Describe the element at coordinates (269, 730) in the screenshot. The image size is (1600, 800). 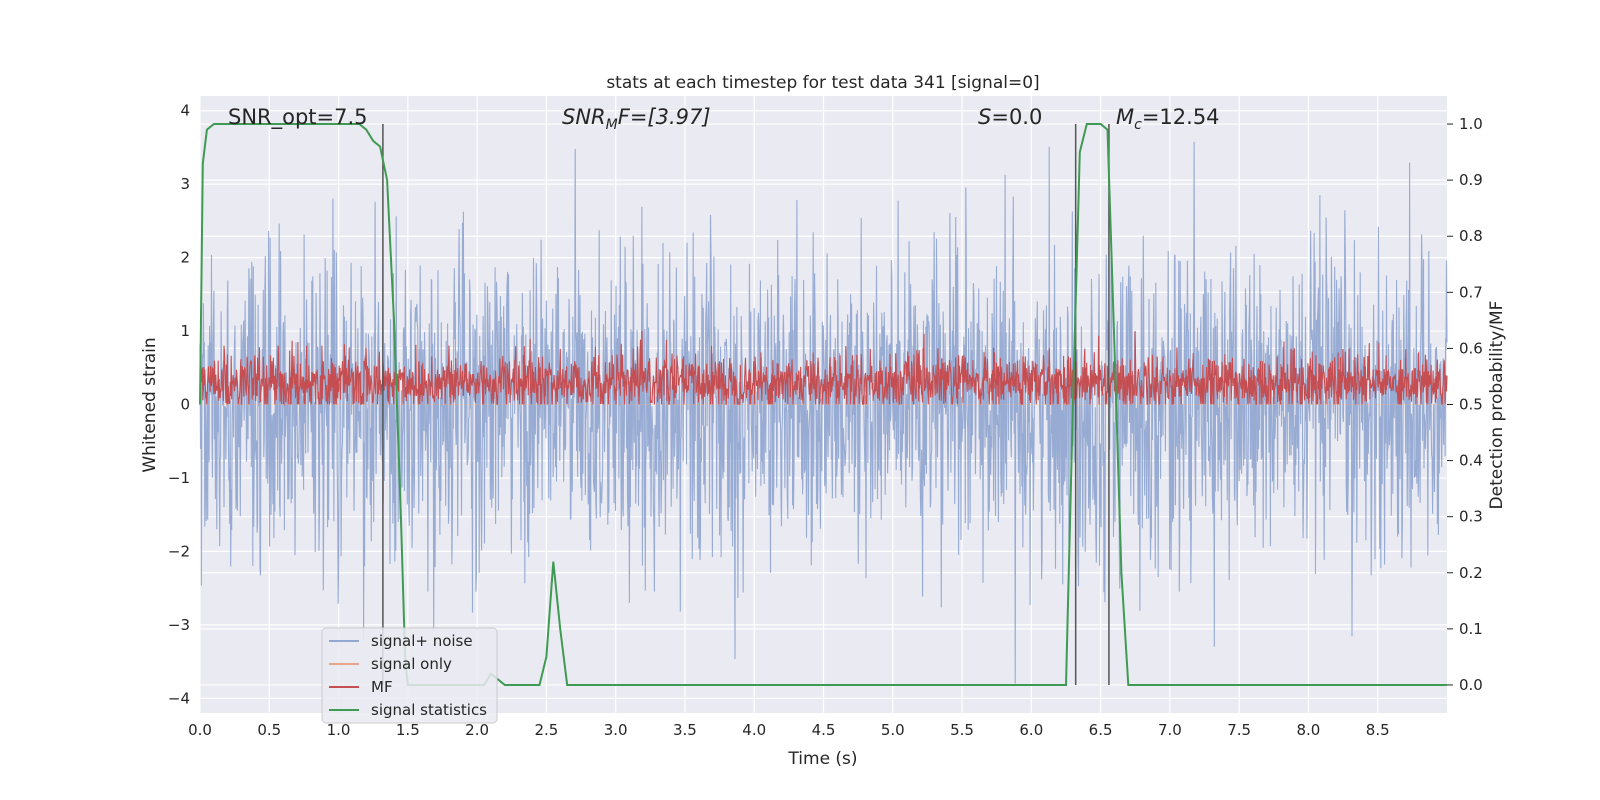
I see `x-tick-label: 0.5` at that location.